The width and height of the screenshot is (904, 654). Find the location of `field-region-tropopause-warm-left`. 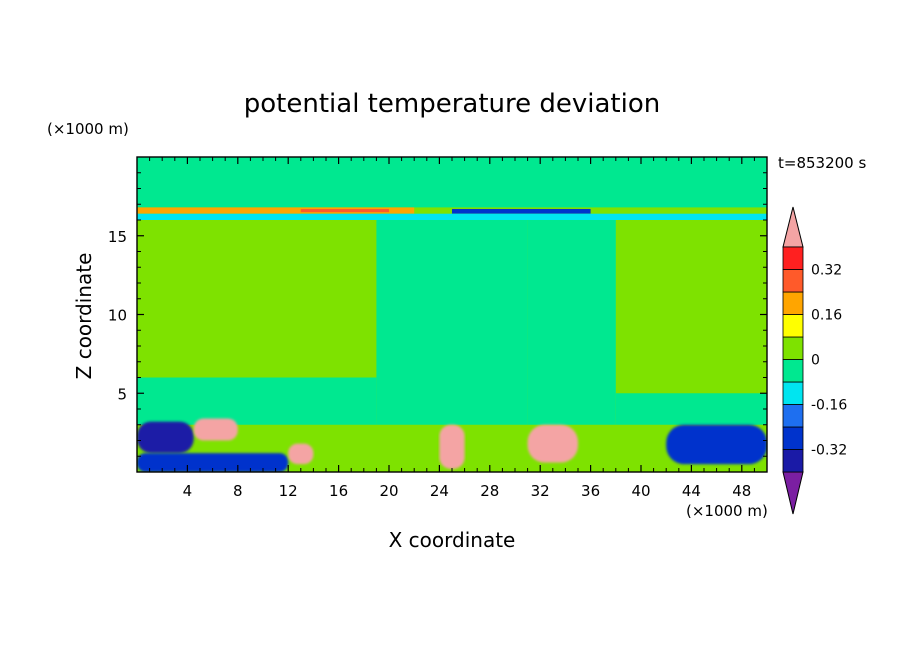

field-region-tropopause-warm-left is located at coordinates (276, 210).